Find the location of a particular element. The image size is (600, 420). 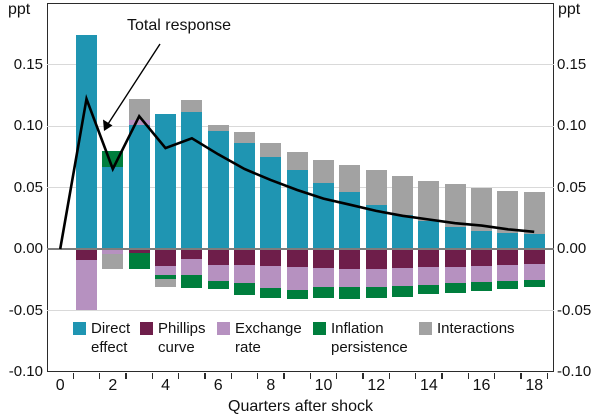

bar-q8-phillips is located at coordinates (271, 258).